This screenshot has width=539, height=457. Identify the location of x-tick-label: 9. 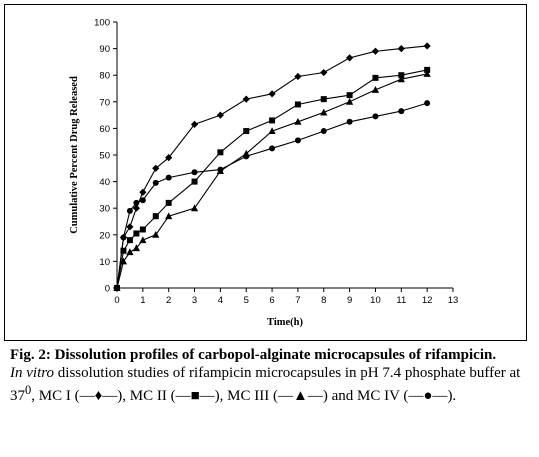
(349, 300).